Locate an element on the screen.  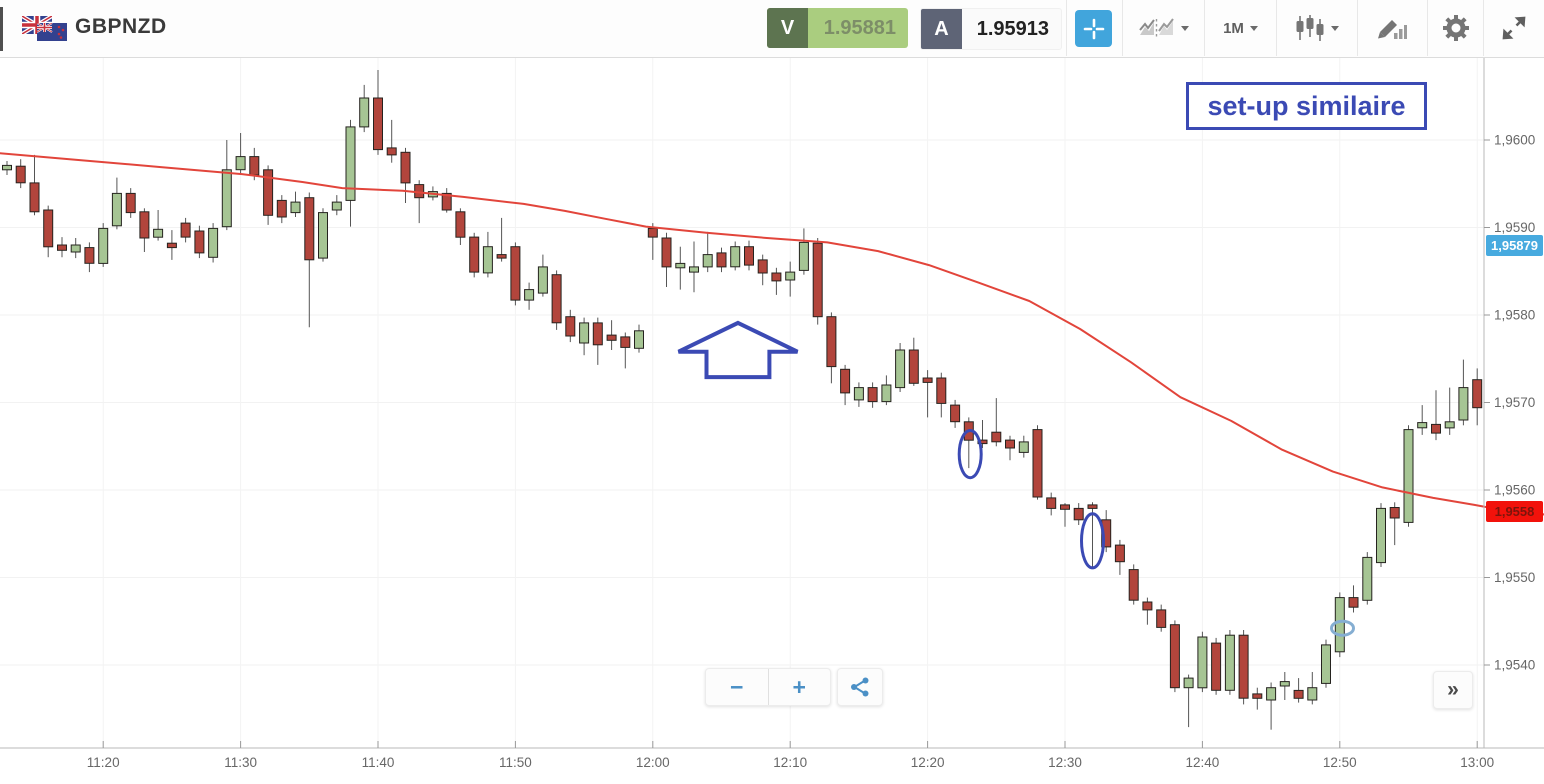
last-price-tag: 1,95879 is located at coordinates (1514, 246).